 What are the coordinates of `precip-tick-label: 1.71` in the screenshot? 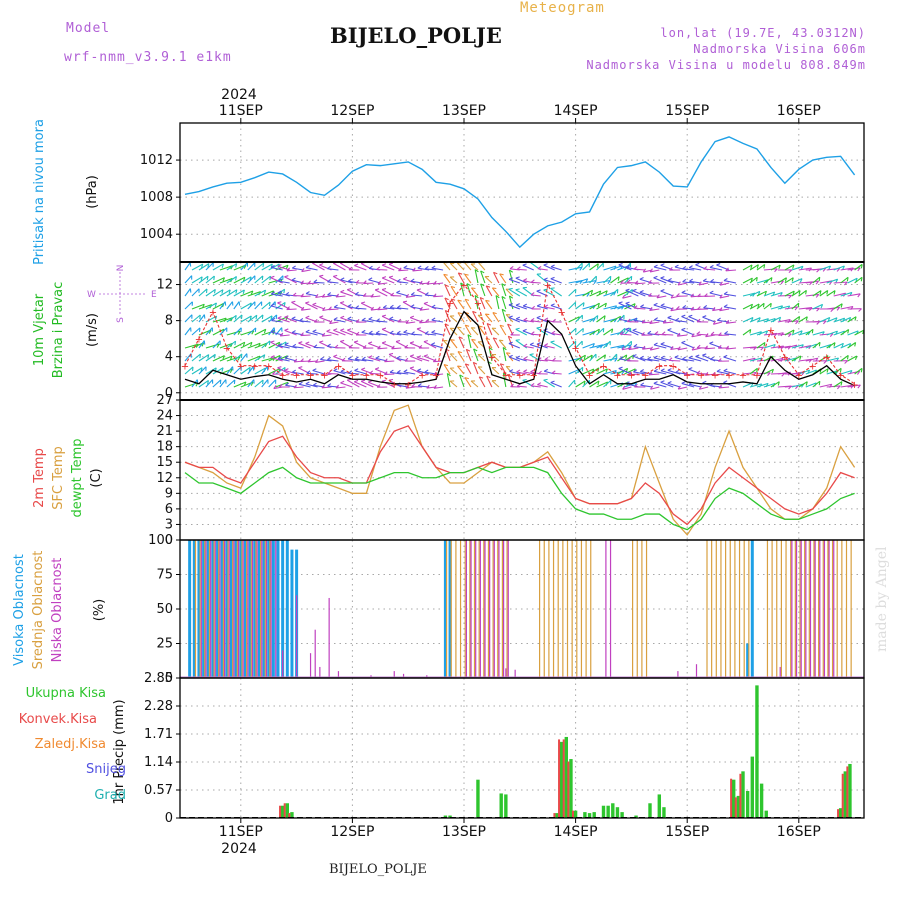 It's located at (158, 734).